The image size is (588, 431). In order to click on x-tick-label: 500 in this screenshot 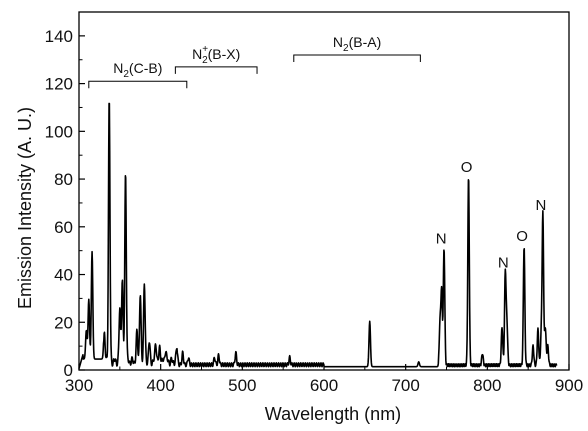, I will do `click(242, 385)`.